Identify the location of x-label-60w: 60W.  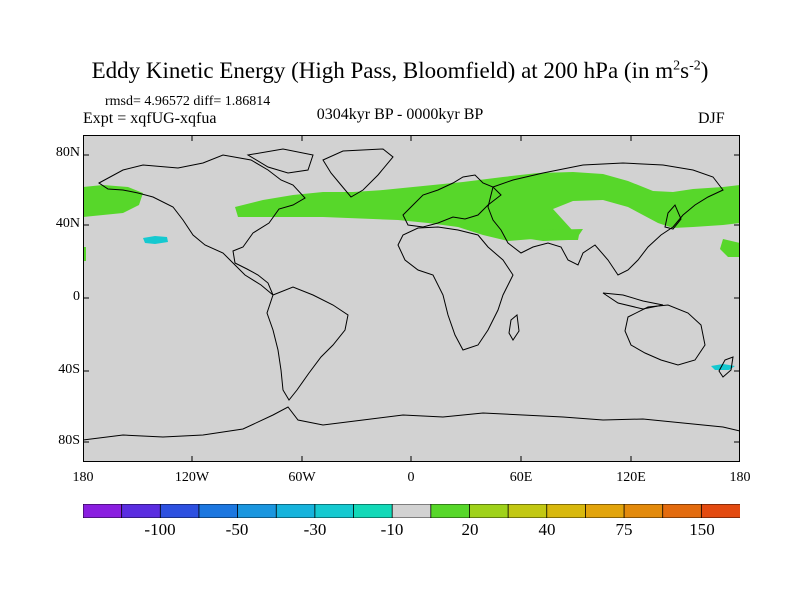
(302, 477).